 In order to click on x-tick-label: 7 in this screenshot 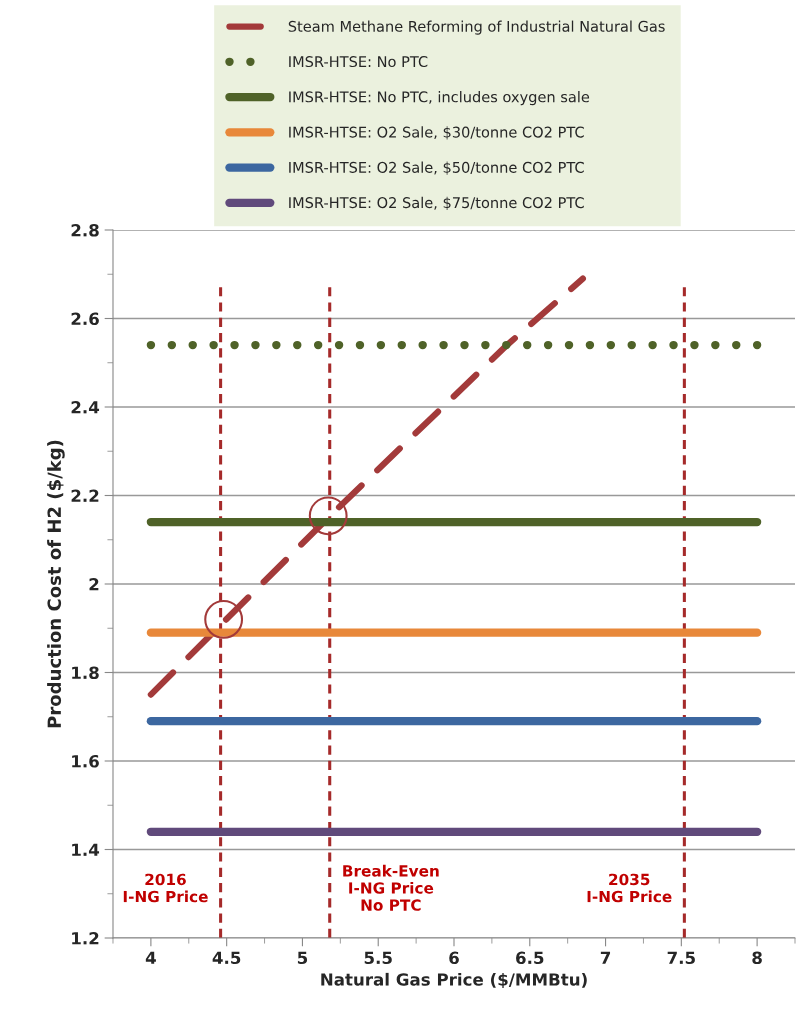, I will do `click(605, 957)`.